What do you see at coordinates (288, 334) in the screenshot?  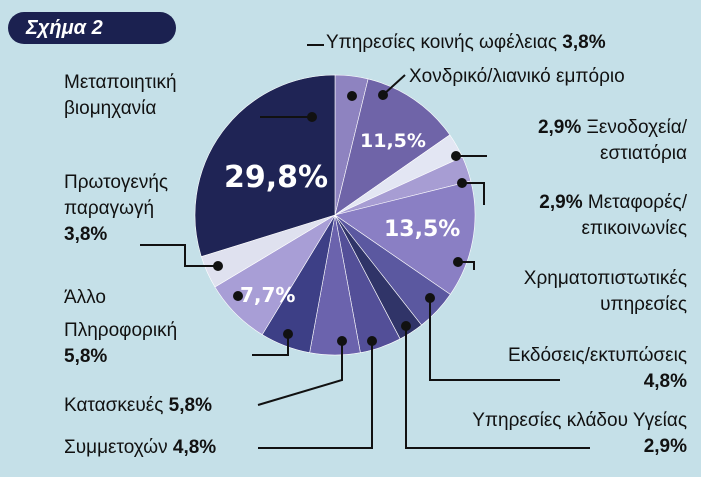 I see `dot-it` at bounding box center [288, 334].